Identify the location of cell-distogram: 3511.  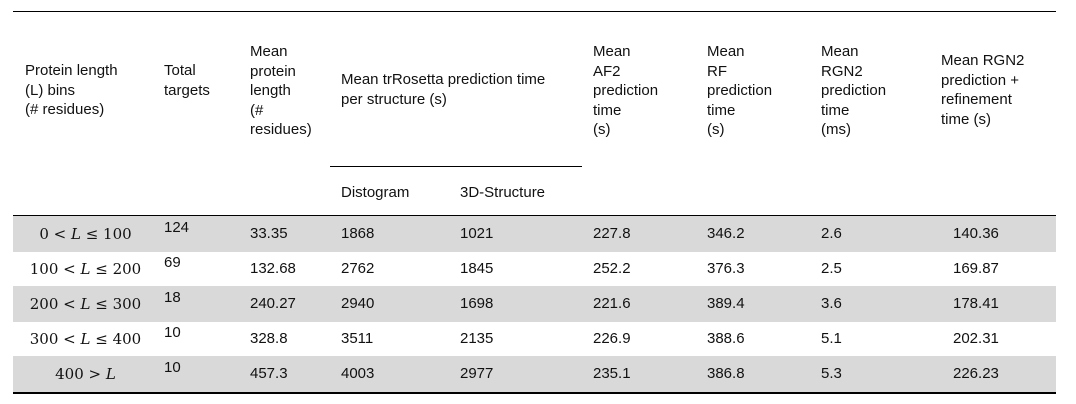
(357, 338).